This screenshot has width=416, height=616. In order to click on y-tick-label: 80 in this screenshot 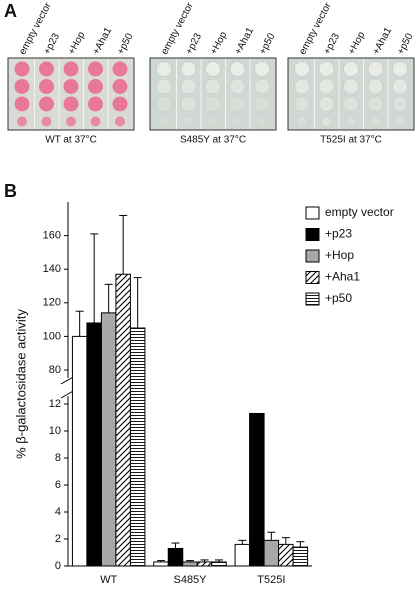, I will do `click(55, 370)`.